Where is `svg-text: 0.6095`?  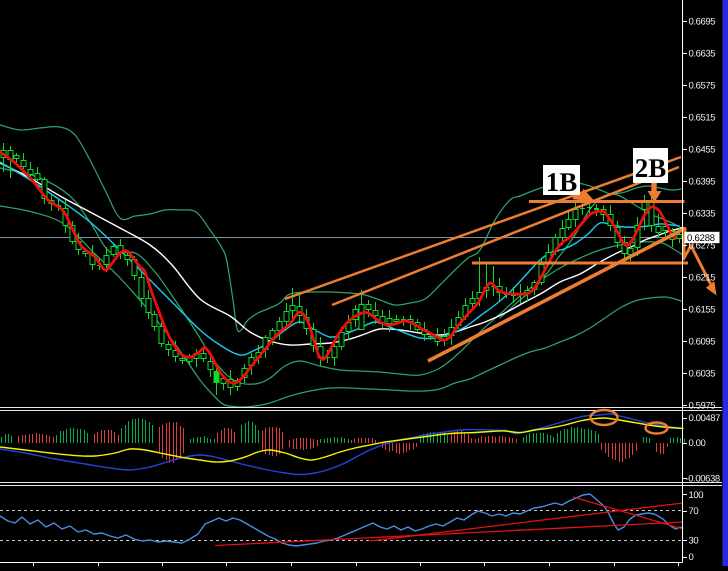 svg-text: 0.6095 is located at coordinates (702, 342).